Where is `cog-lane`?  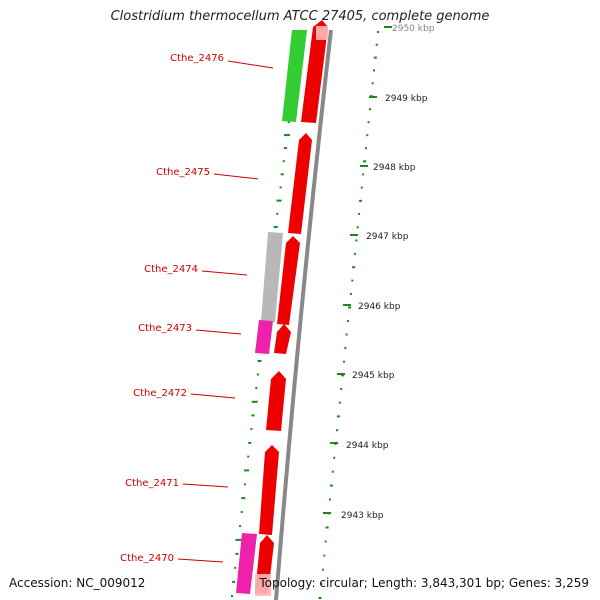 cog-lane is located at coordinates (271, 312).